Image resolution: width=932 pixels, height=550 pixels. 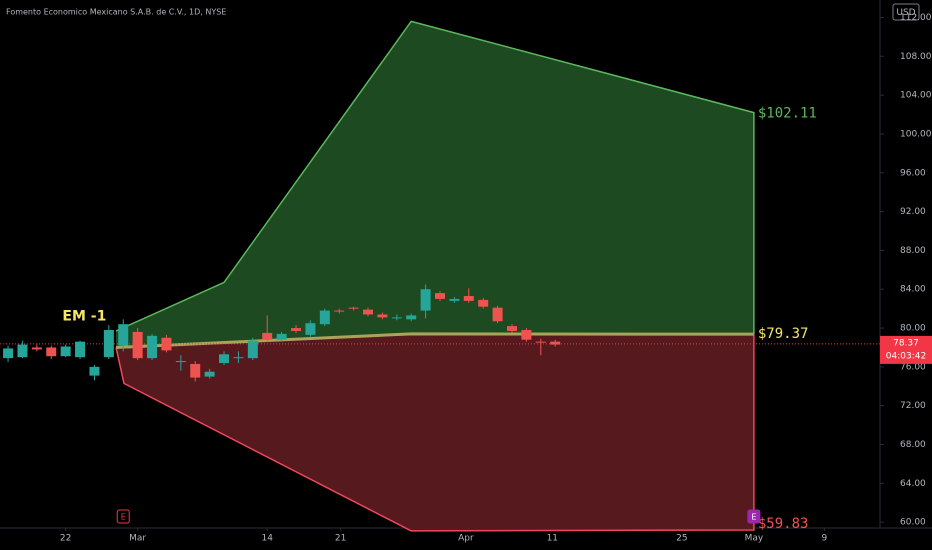 I want to click on currency: USD, so click(x=905, y=13).